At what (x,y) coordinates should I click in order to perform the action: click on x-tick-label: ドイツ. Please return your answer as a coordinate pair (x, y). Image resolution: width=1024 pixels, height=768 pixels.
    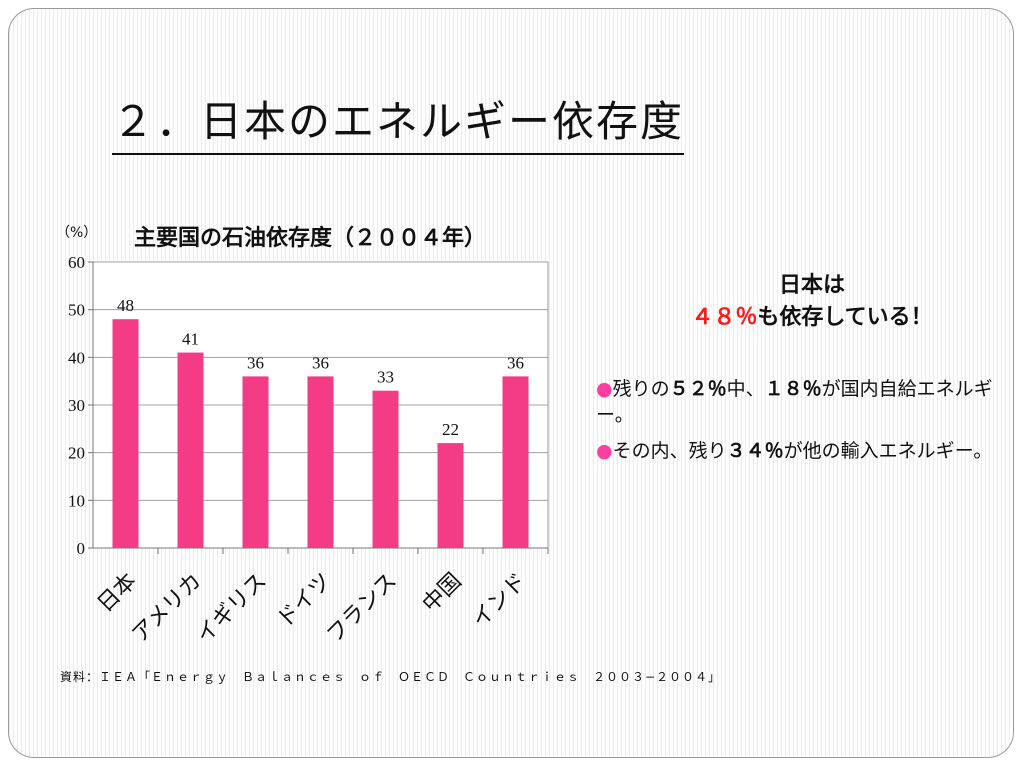
    Looking at the image, I should click on (304, 601).